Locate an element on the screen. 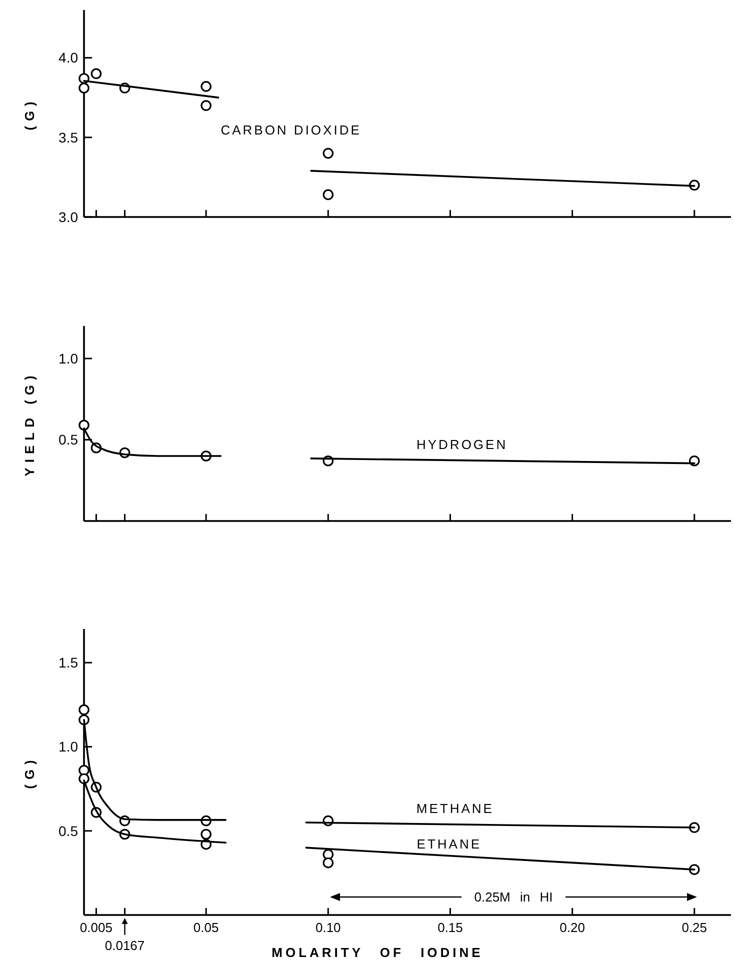 The image size is (734, 960). y-tick-label: 1.5 is located at coordinates (68, 662).